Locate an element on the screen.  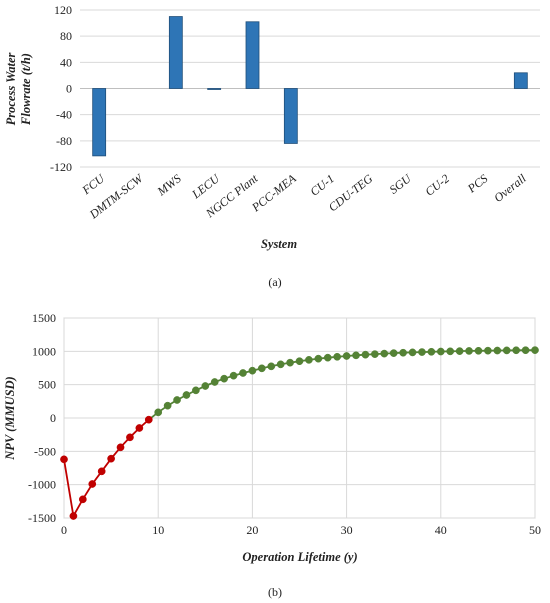
npv-chart-y-tick-label: -500 is located at coordinates (45, 451).